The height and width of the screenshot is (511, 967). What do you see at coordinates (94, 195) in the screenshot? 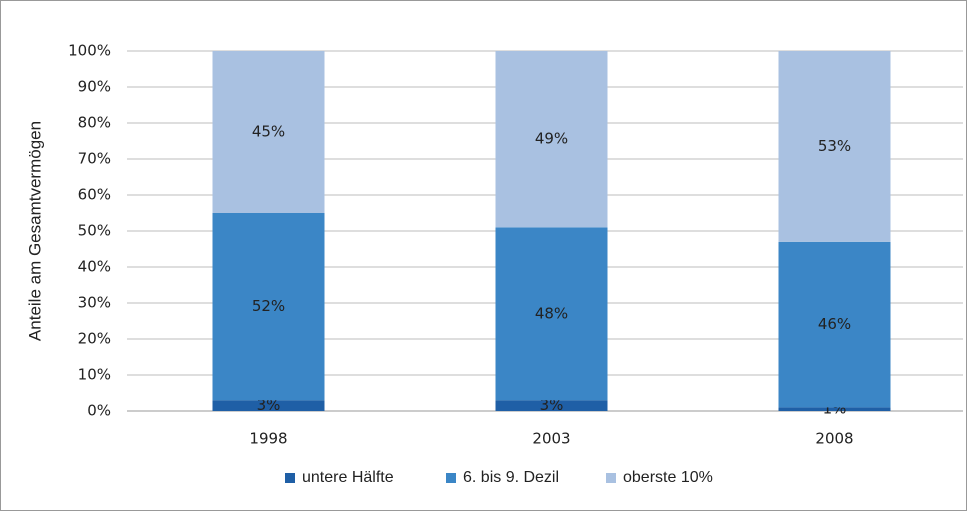
I see `y-tick-label: 60%` at bounding box center [94, 195].